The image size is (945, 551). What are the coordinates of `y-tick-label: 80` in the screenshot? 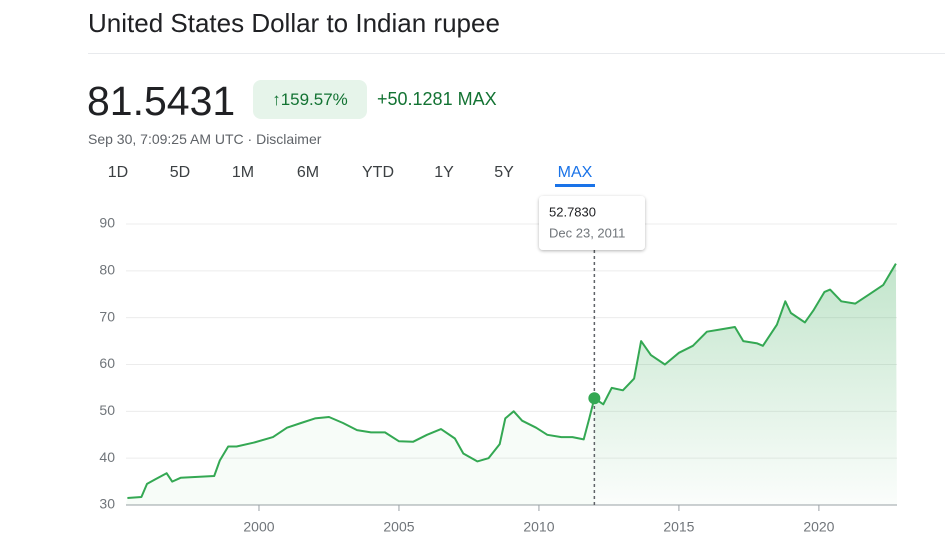 It's located at (107, 270).